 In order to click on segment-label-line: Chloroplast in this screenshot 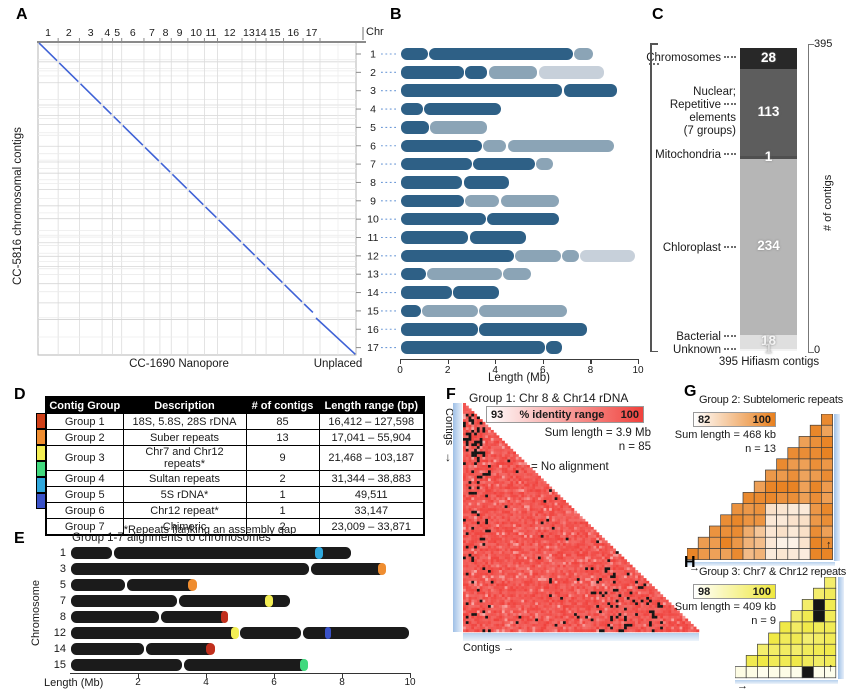, I will do `click(666, 248)`.